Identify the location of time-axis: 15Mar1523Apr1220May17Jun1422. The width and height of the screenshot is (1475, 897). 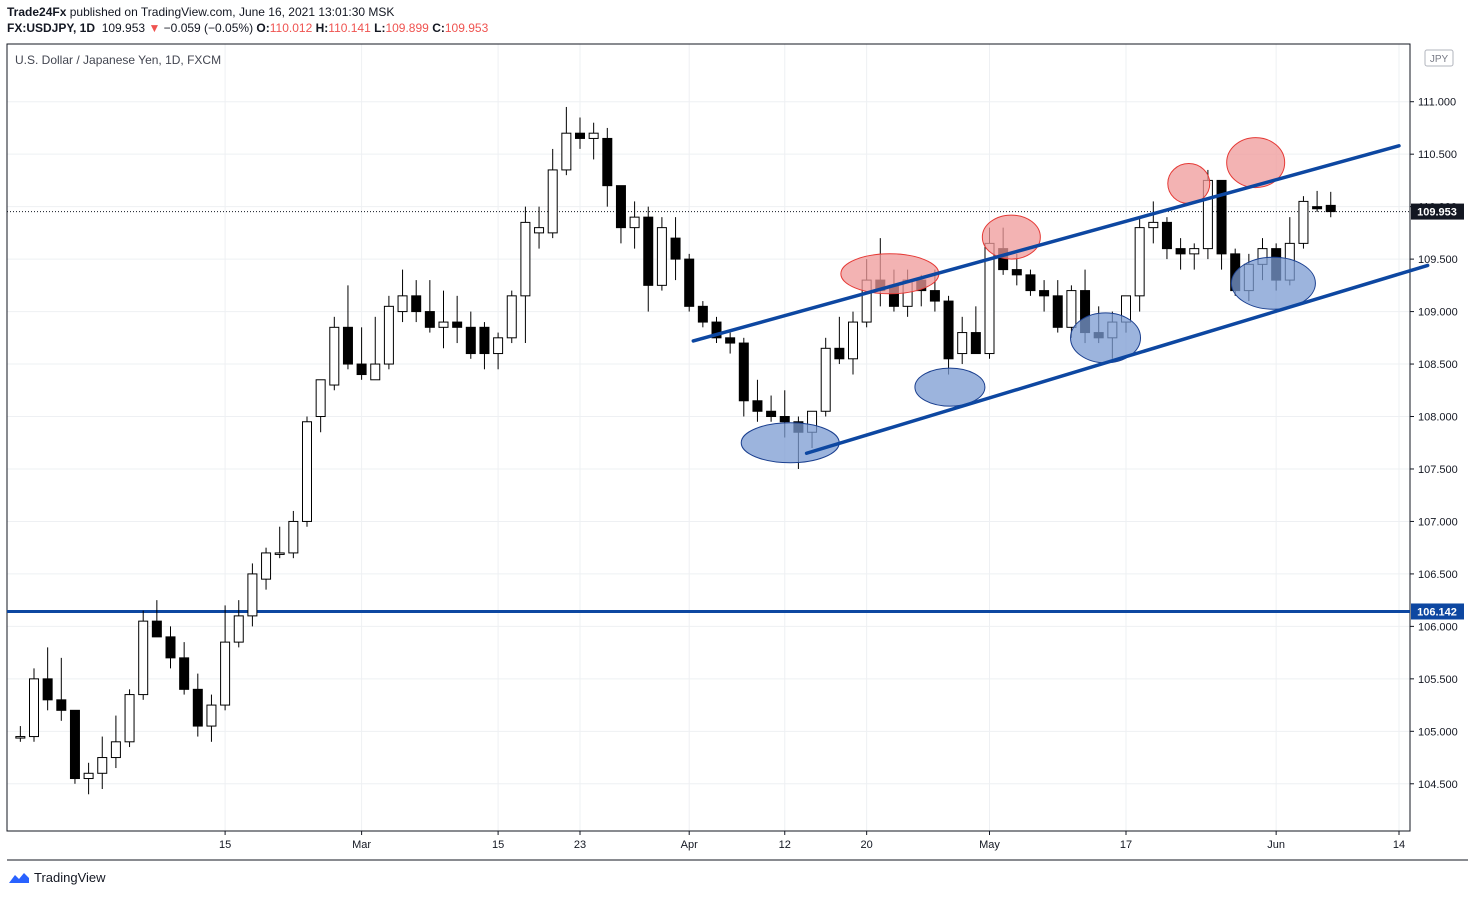
(847, 841).